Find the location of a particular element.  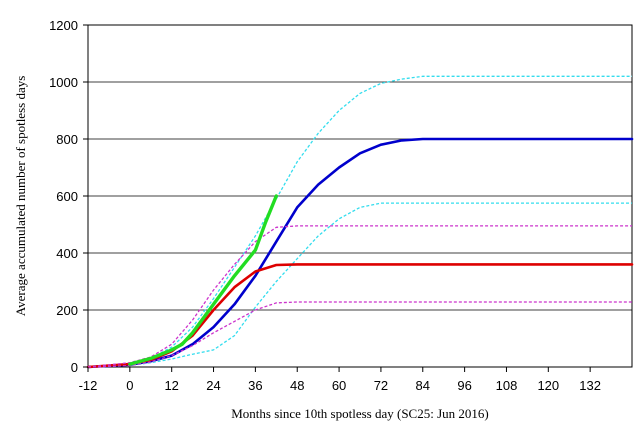

x-tick-label: 96 is located at coordinates (464, 385).